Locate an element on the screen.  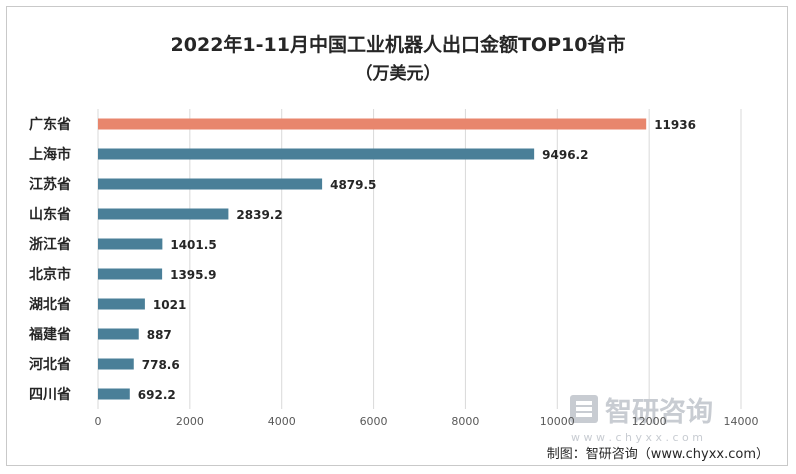
data-label: 1401.5 is located at coordinates (193, 245).